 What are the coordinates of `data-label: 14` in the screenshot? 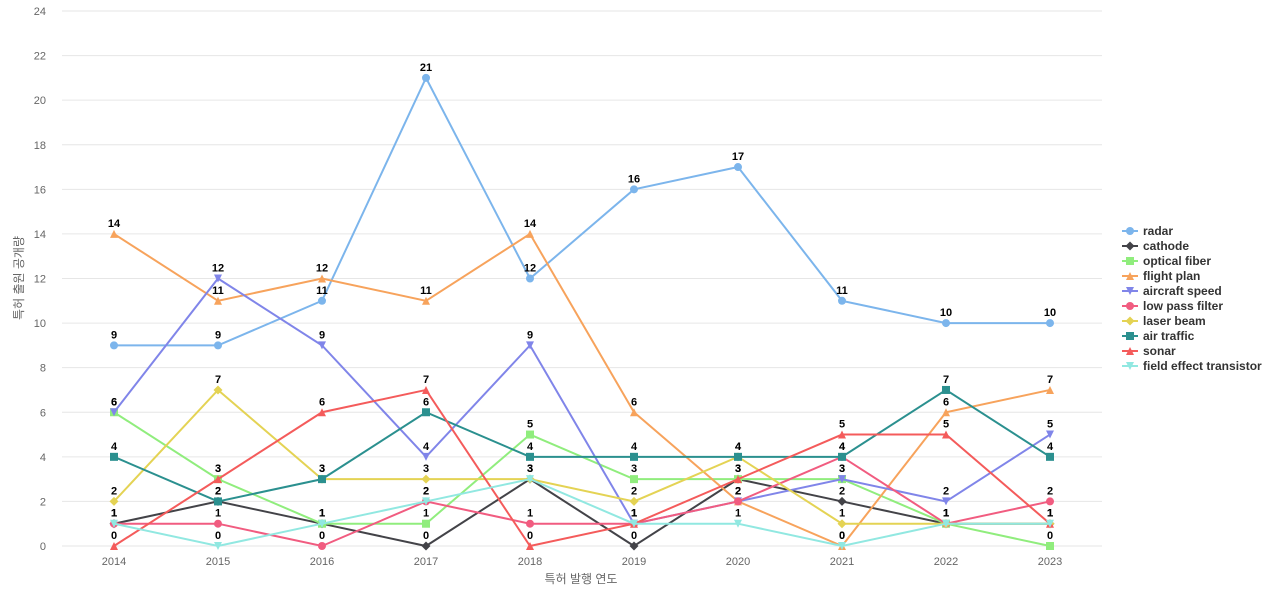 It's located at (114, 224).